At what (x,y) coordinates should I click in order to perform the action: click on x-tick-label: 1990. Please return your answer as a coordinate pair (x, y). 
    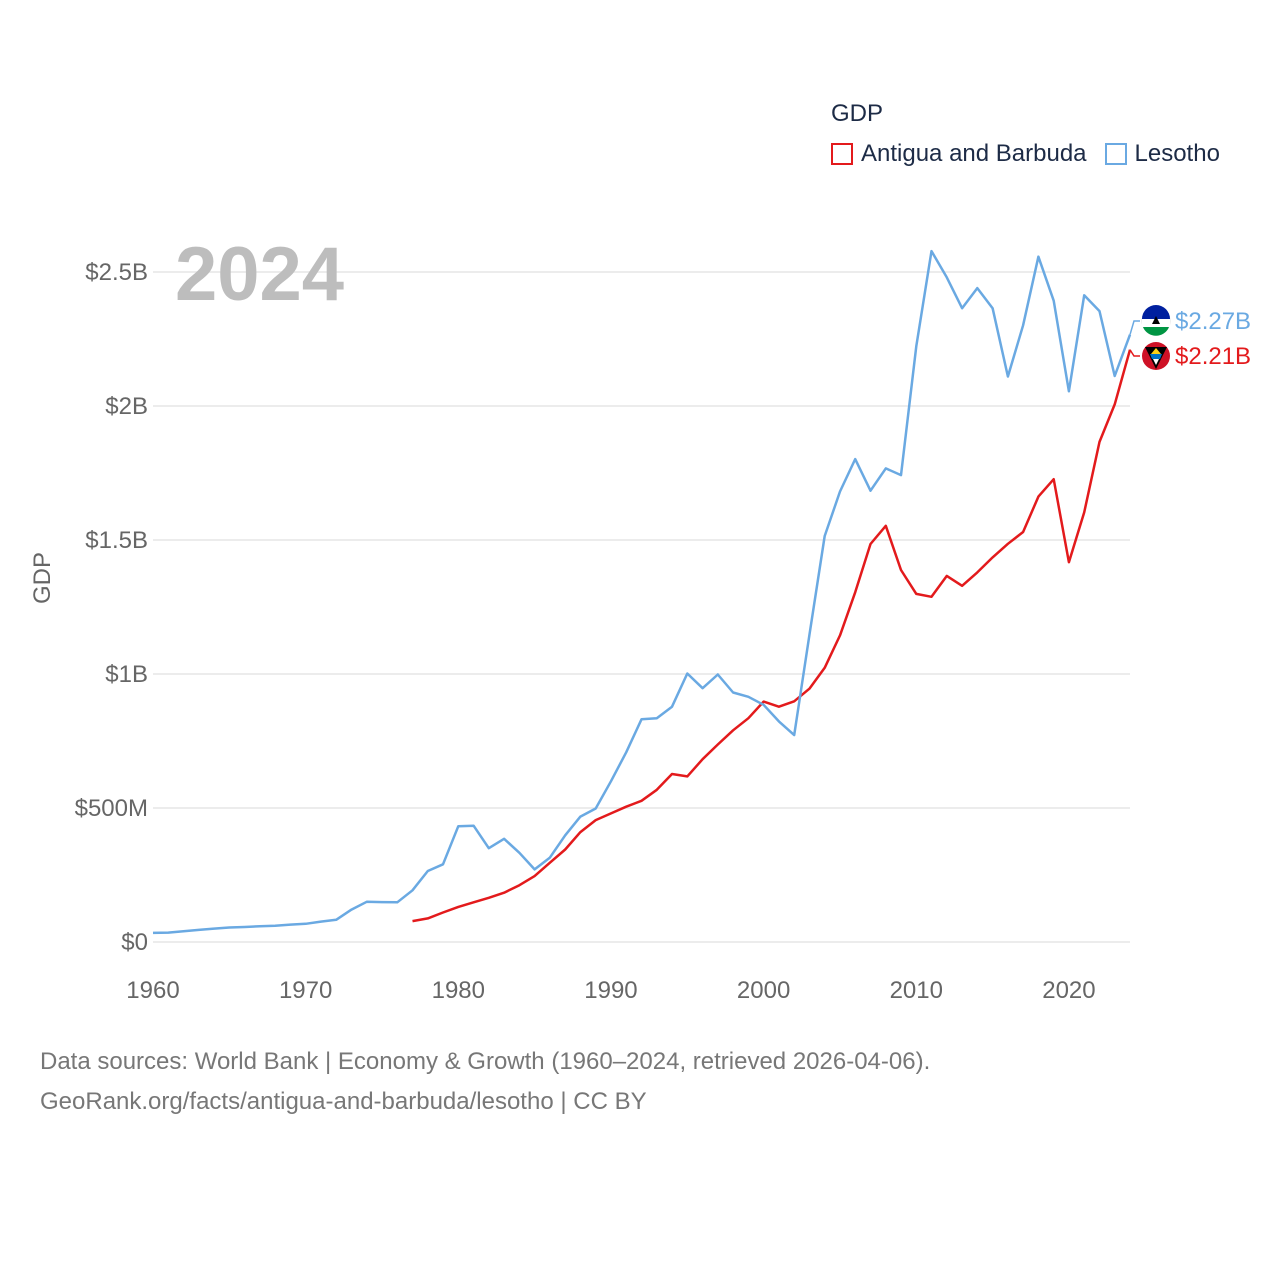
    Looking at the image, I should click on (610, 990).